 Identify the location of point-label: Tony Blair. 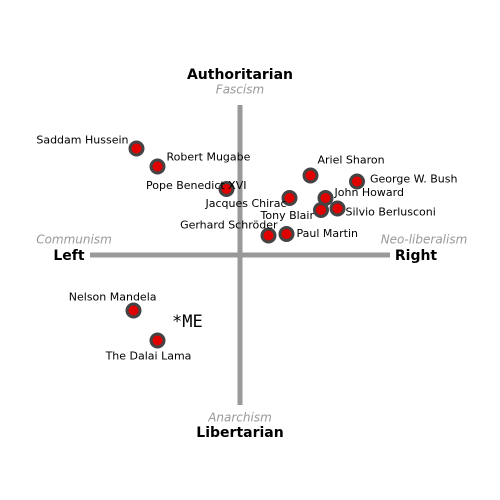
(287, 215).